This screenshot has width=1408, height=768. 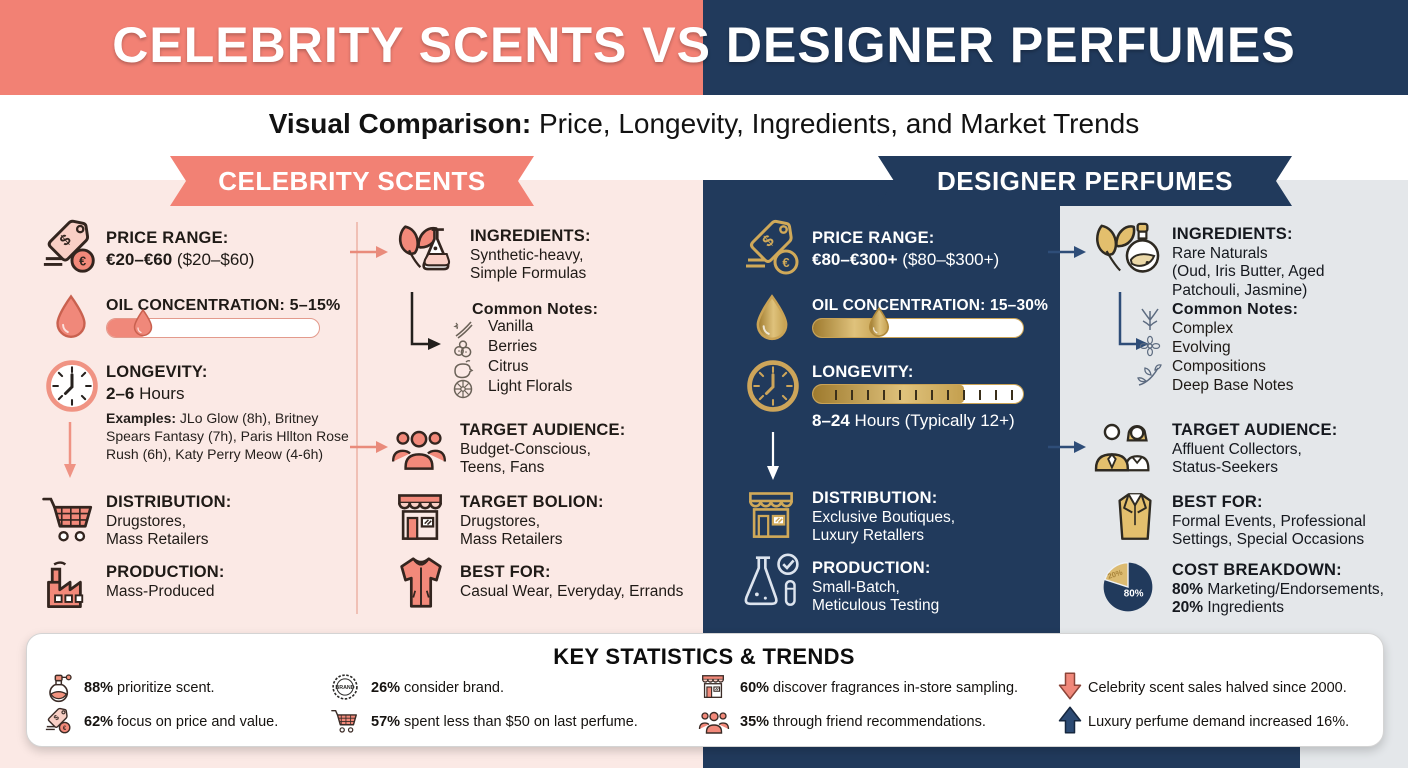 What do you see at coordinates (345, 721) in the screenshot?
I see `shopping-cart-small-icon` at bounding box center [345, 721].